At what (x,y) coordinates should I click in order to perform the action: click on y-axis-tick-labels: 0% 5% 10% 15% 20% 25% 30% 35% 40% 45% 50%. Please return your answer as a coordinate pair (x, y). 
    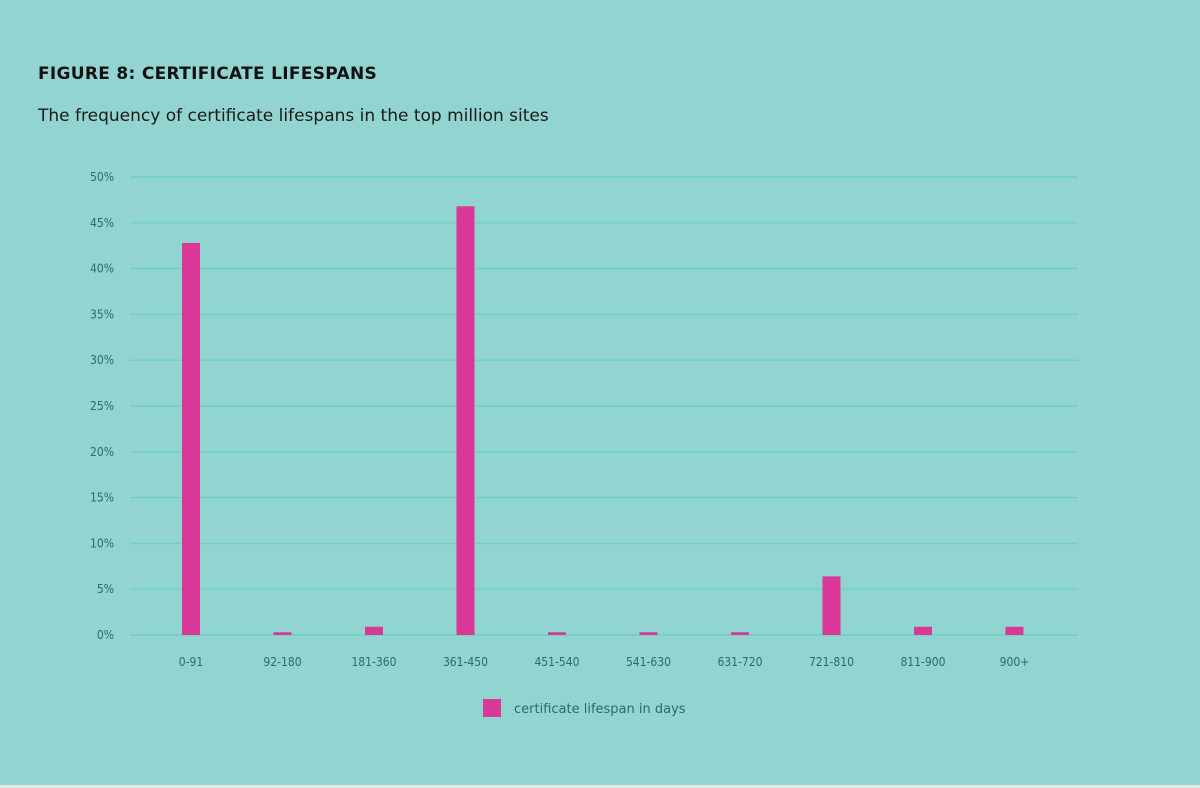
    Looking at the image, I should click on (102, 406).